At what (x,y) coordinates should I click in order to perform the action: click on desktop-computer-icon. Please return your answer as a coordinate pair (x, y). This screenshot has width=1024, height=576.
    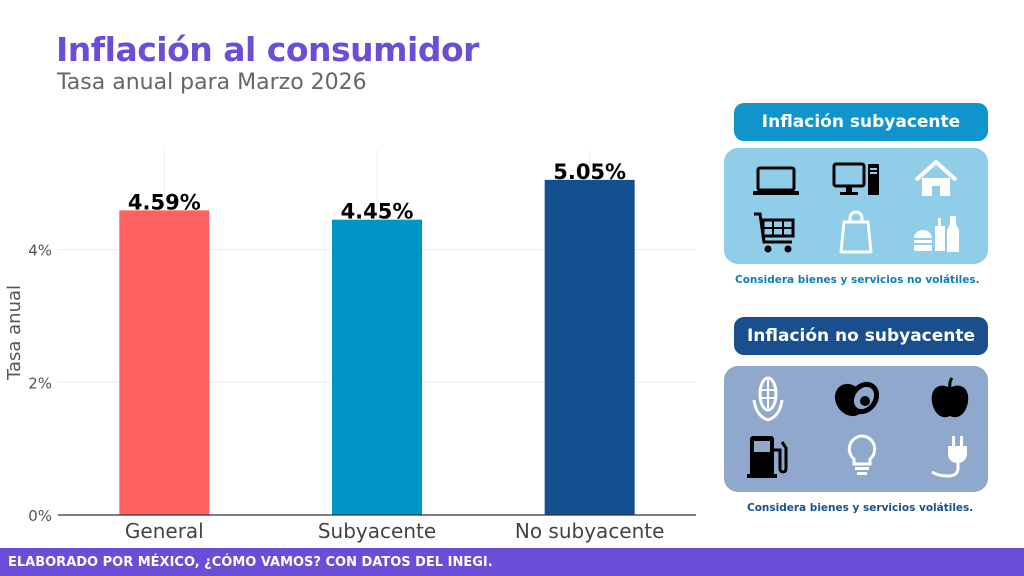
    Looking at the image, I should click on (856, 180).